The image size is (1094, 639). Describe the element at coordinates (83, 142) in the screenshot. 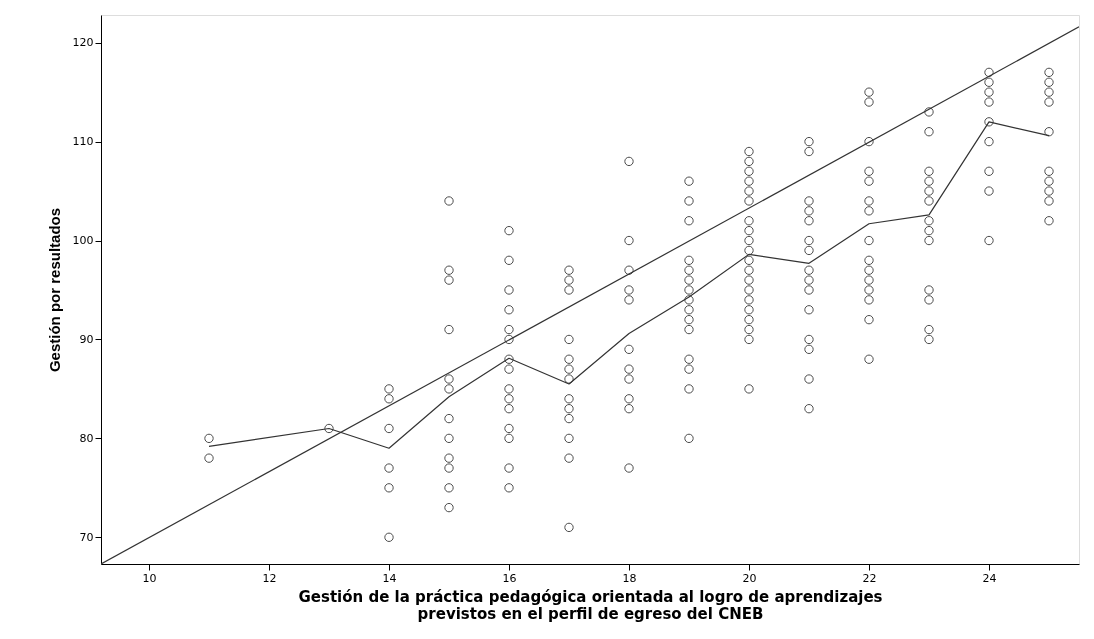

I see `y-tick-label: 110` at that location.